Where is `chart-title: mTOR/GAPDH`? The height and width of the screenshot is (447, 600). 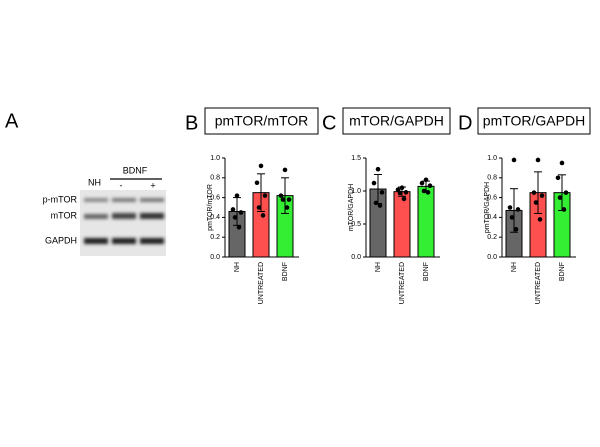 chart-title: mTOR/GAPDH is located at coordinates (396, 121).